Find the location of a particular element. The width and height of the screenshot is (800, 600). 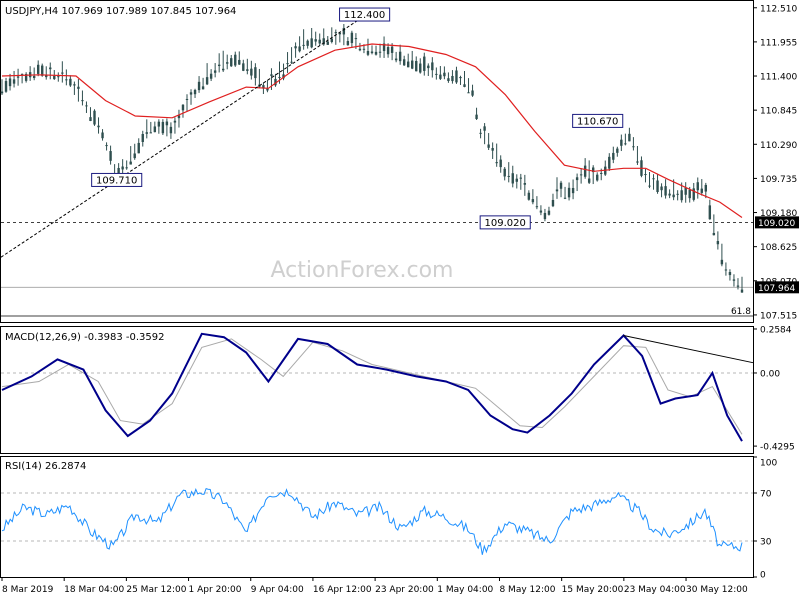

price-annotation-label: 112.400 is located at coordinates (364, 15).